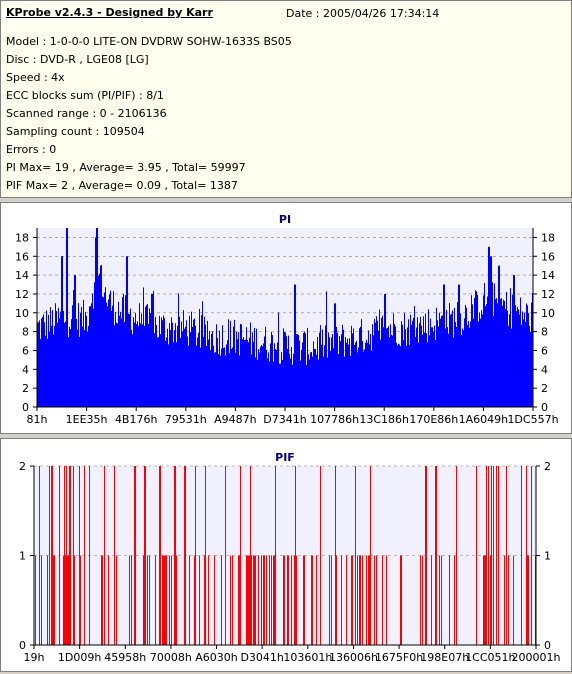 The height and width of the screenshot is (674, 572). What do you see at coordinates (548, 275) in the screenshot?
I see `pi-ytick-label-right: 14` at bounding box center [548, 275].